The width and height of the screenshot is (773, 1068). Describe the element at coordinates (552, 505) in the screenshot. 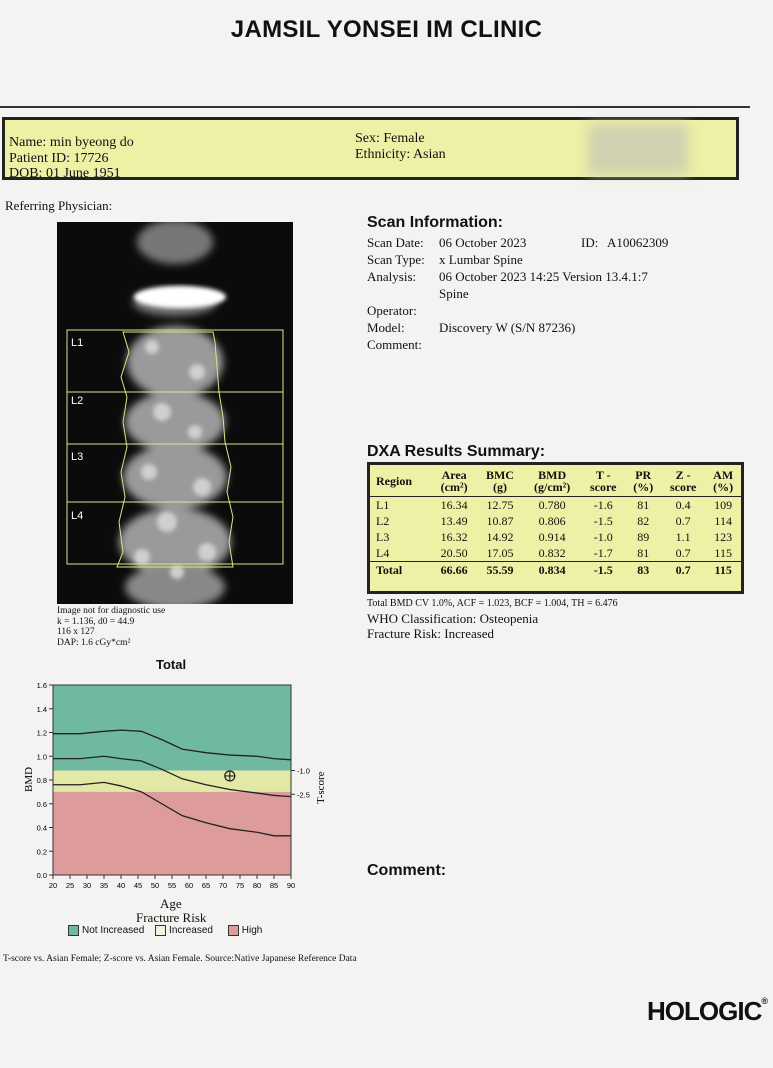

I see `table-cell: 0.780` at that location.